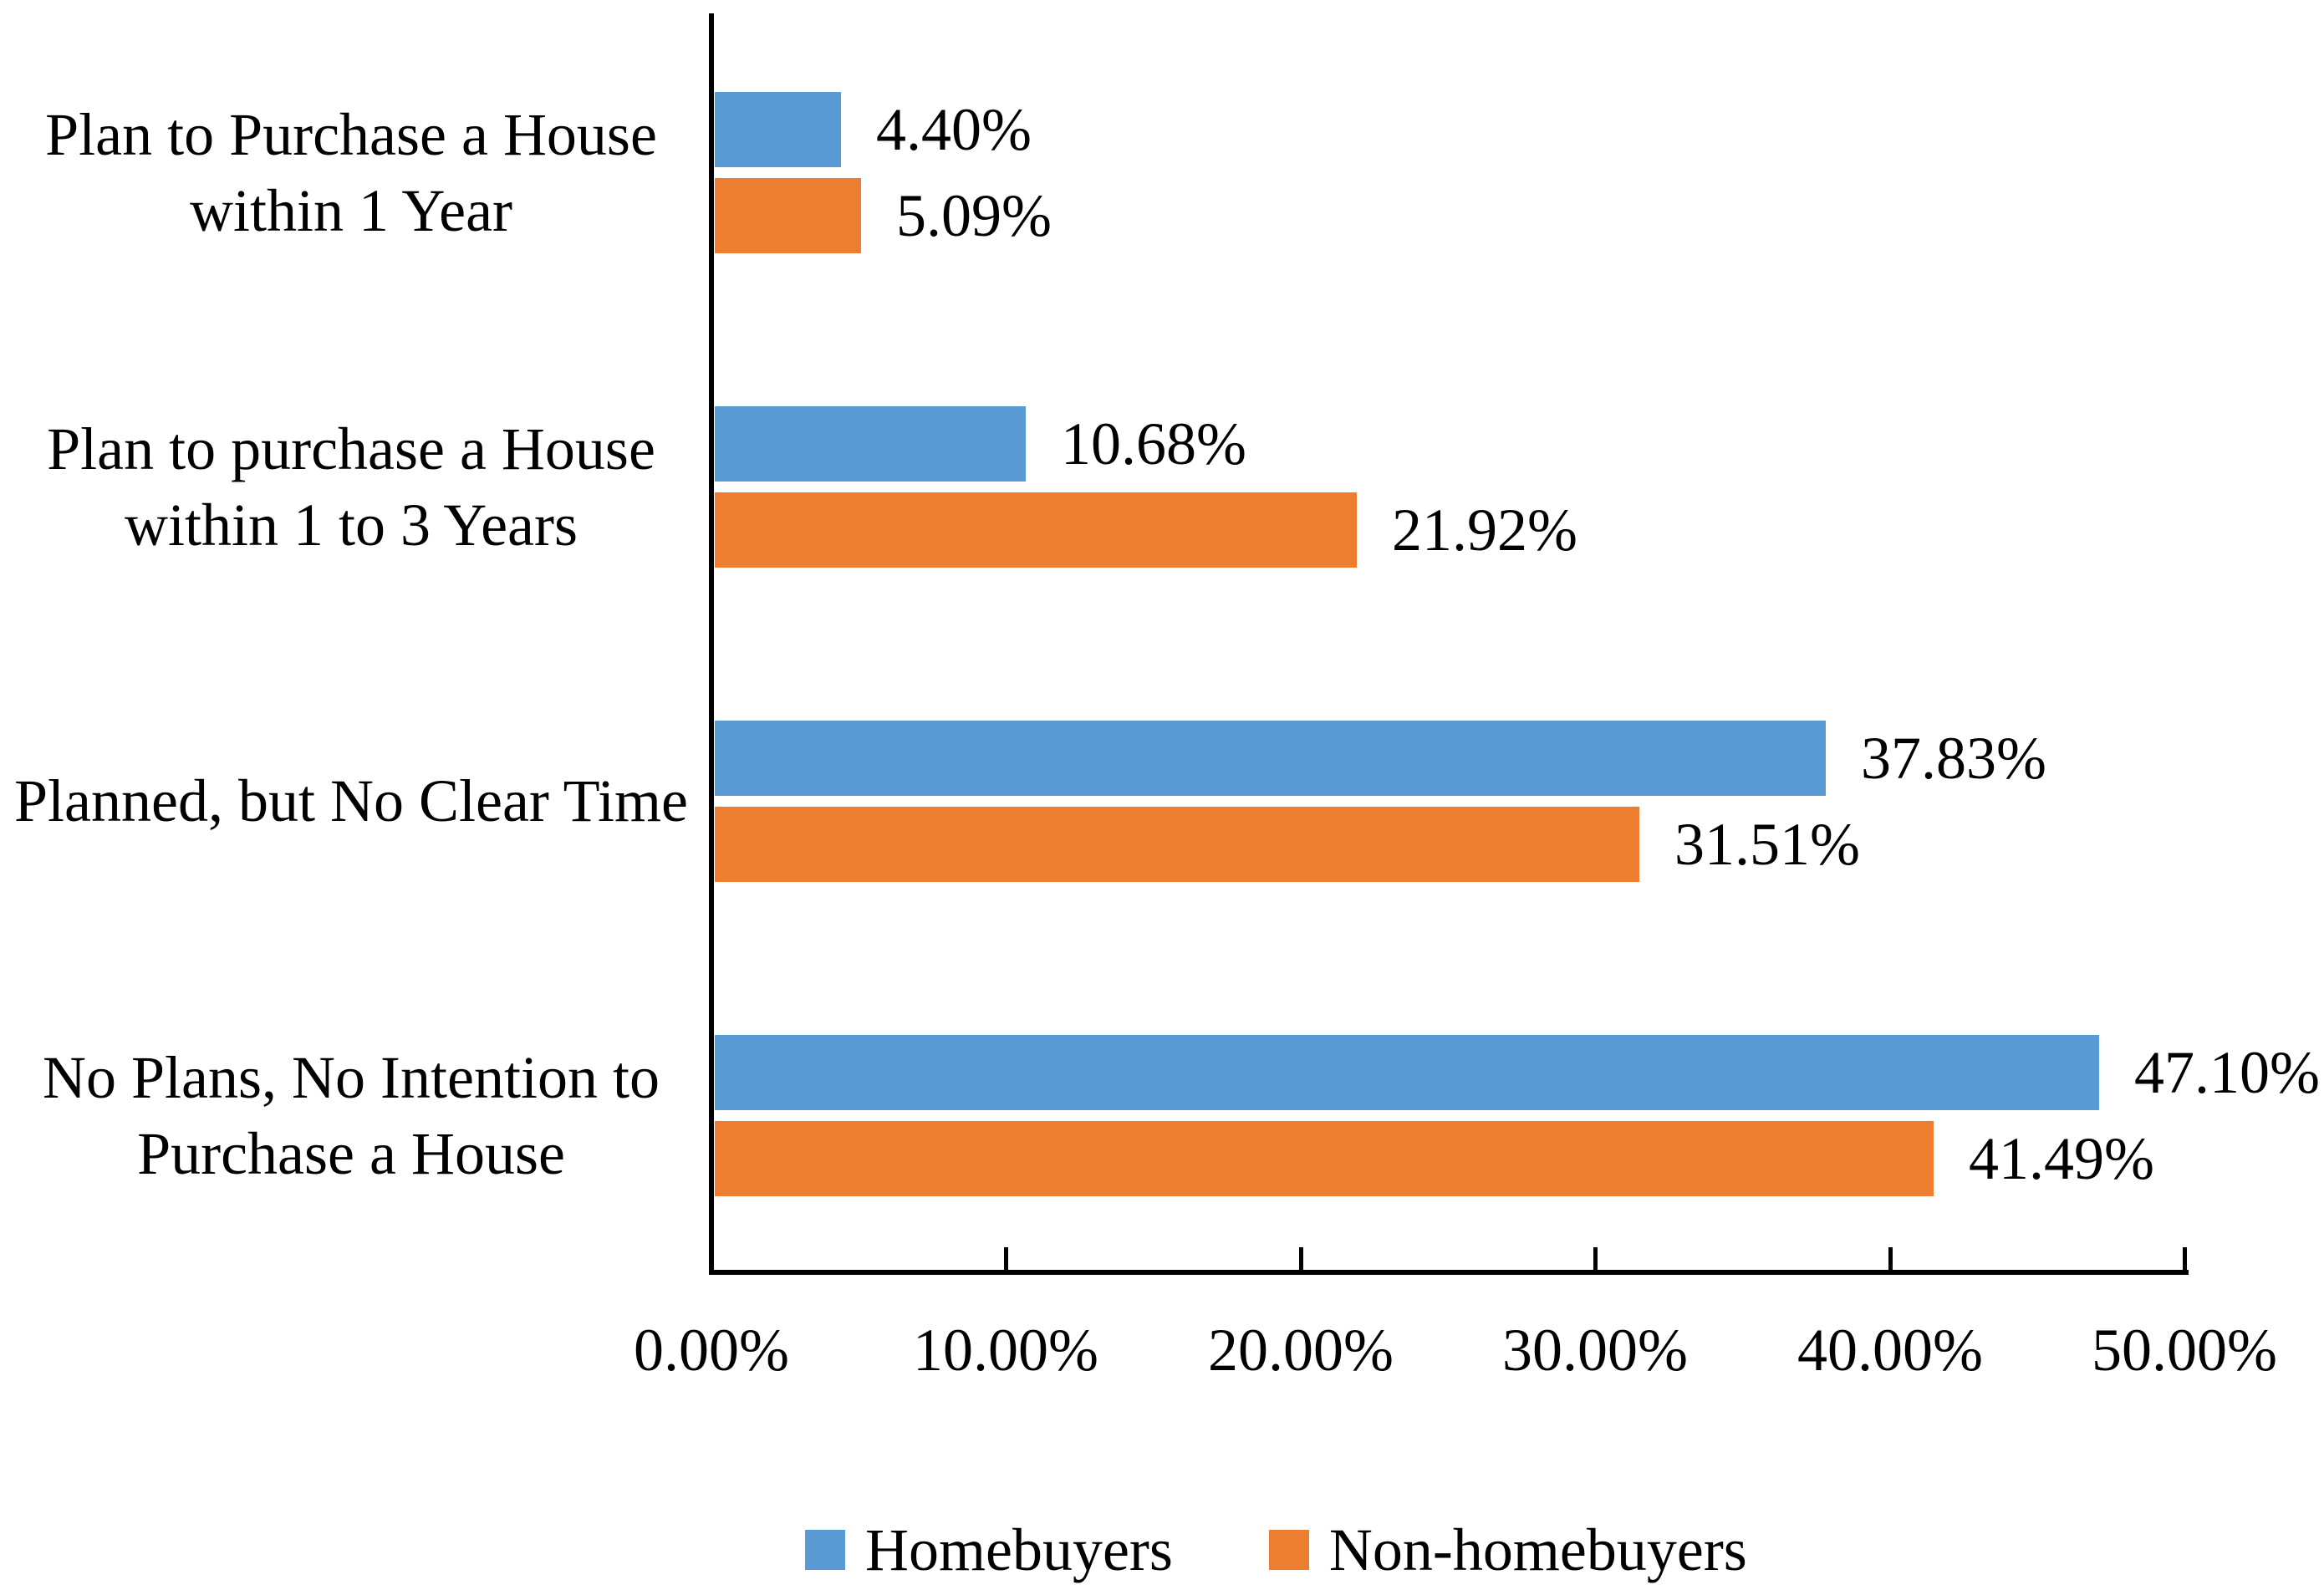 Image resolution: width=2324 pixels, height=1590 pixels. What do you see at coordinates (351, 524) in the screenshot?
I see `category-label-line: within 1 to 3 Years` at bounding box center [351, 524].